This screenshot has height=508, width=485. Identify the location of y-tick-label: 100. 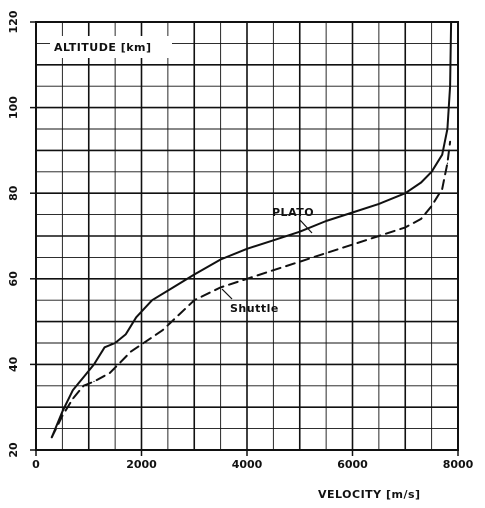
(13, 107).